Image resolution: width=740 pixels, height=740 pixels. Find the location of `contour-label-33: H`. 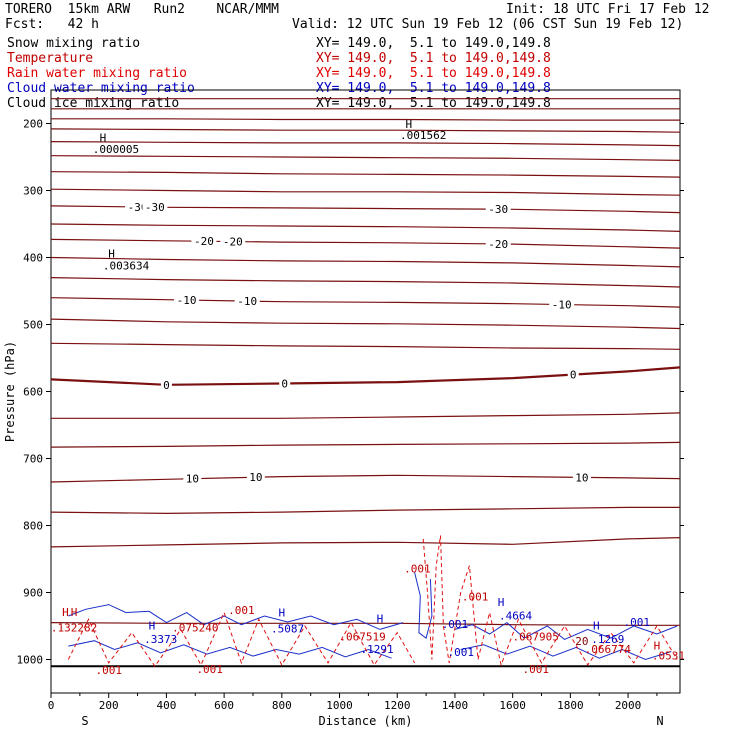

contour-label-33: H is located at coordinates (657, 645).